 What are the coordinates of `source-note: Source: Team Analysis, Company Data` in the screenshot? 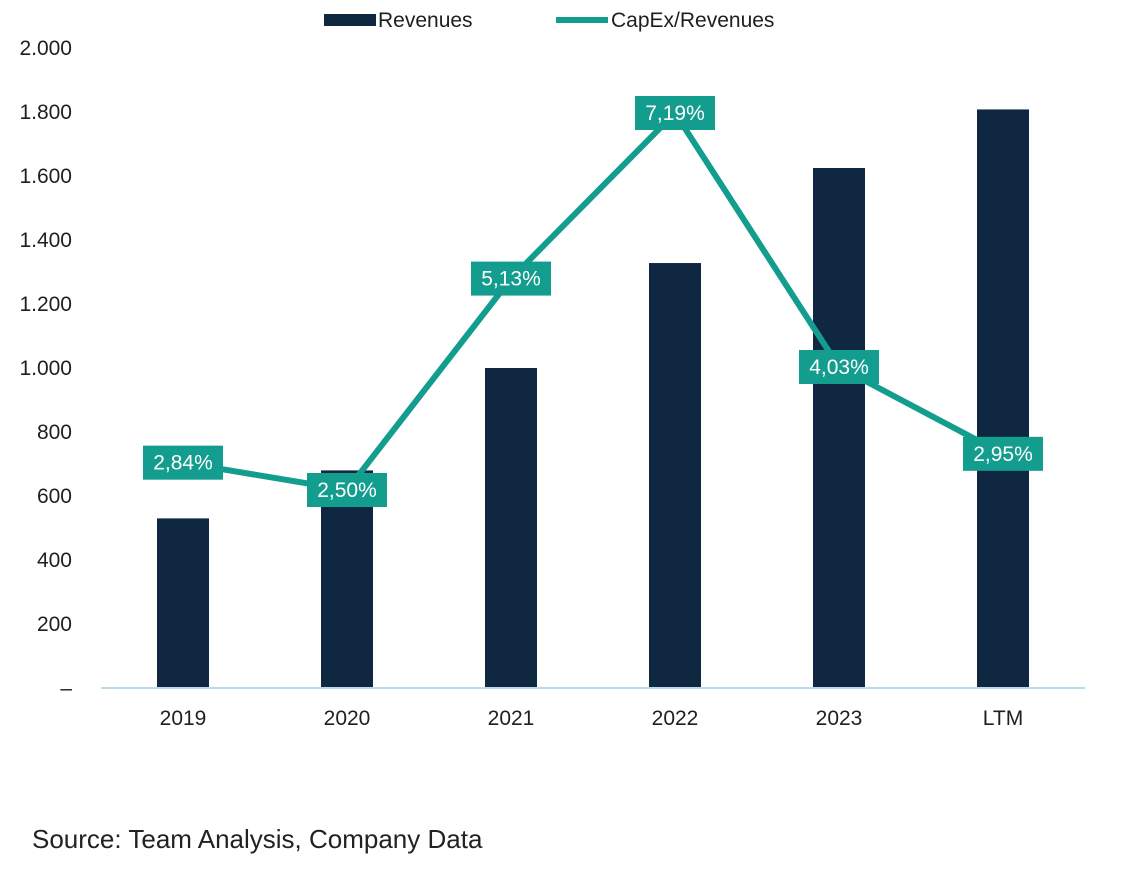 It's located at (257, 839).